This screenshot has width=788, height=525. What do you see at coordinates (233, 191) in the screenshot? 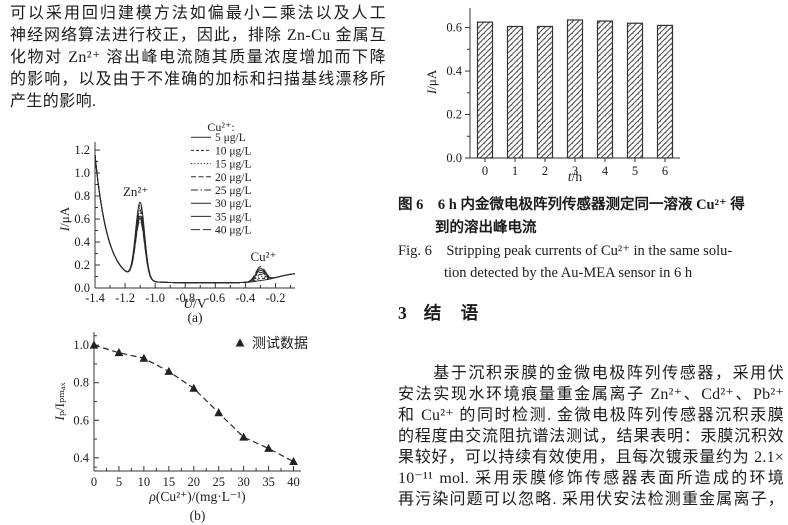
I see `svg-text: 25 μg/L` at bounding box center [233, 191].